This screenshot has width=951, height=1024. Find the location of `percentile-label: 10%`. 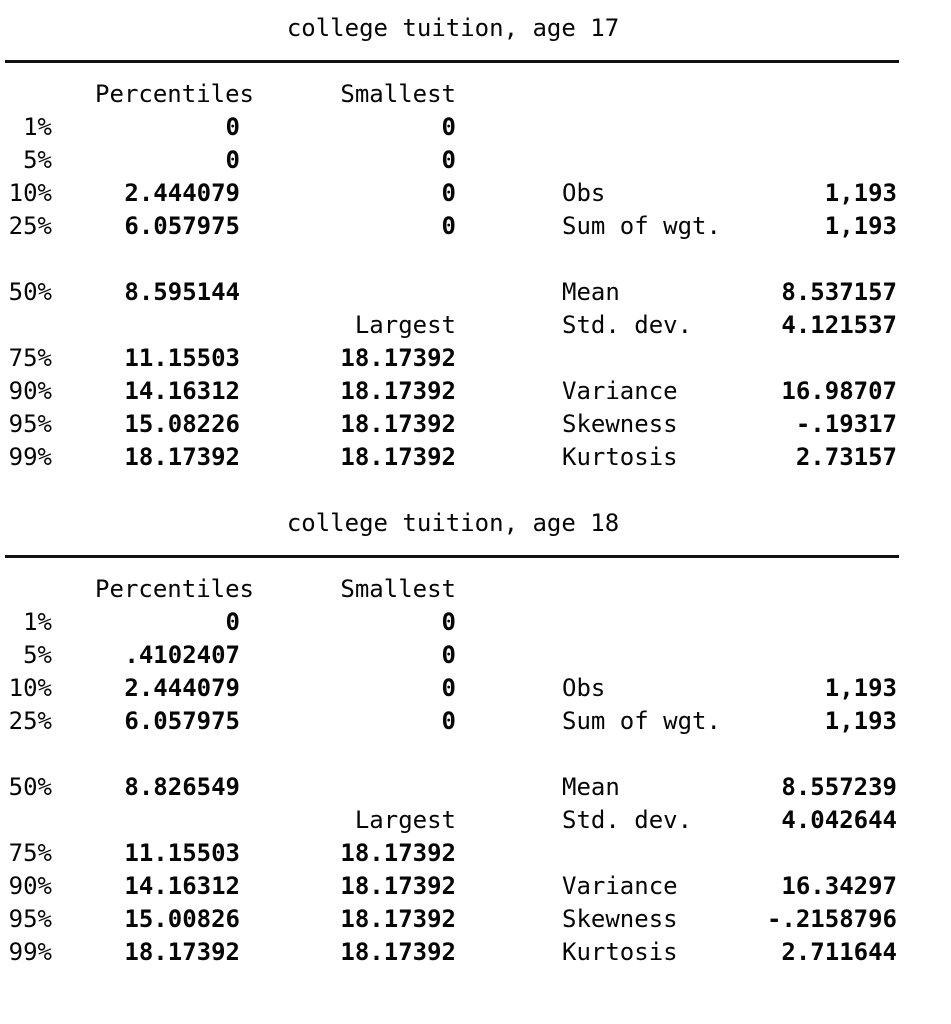

percentile-label: 10% is located at coordinates (30, 688).